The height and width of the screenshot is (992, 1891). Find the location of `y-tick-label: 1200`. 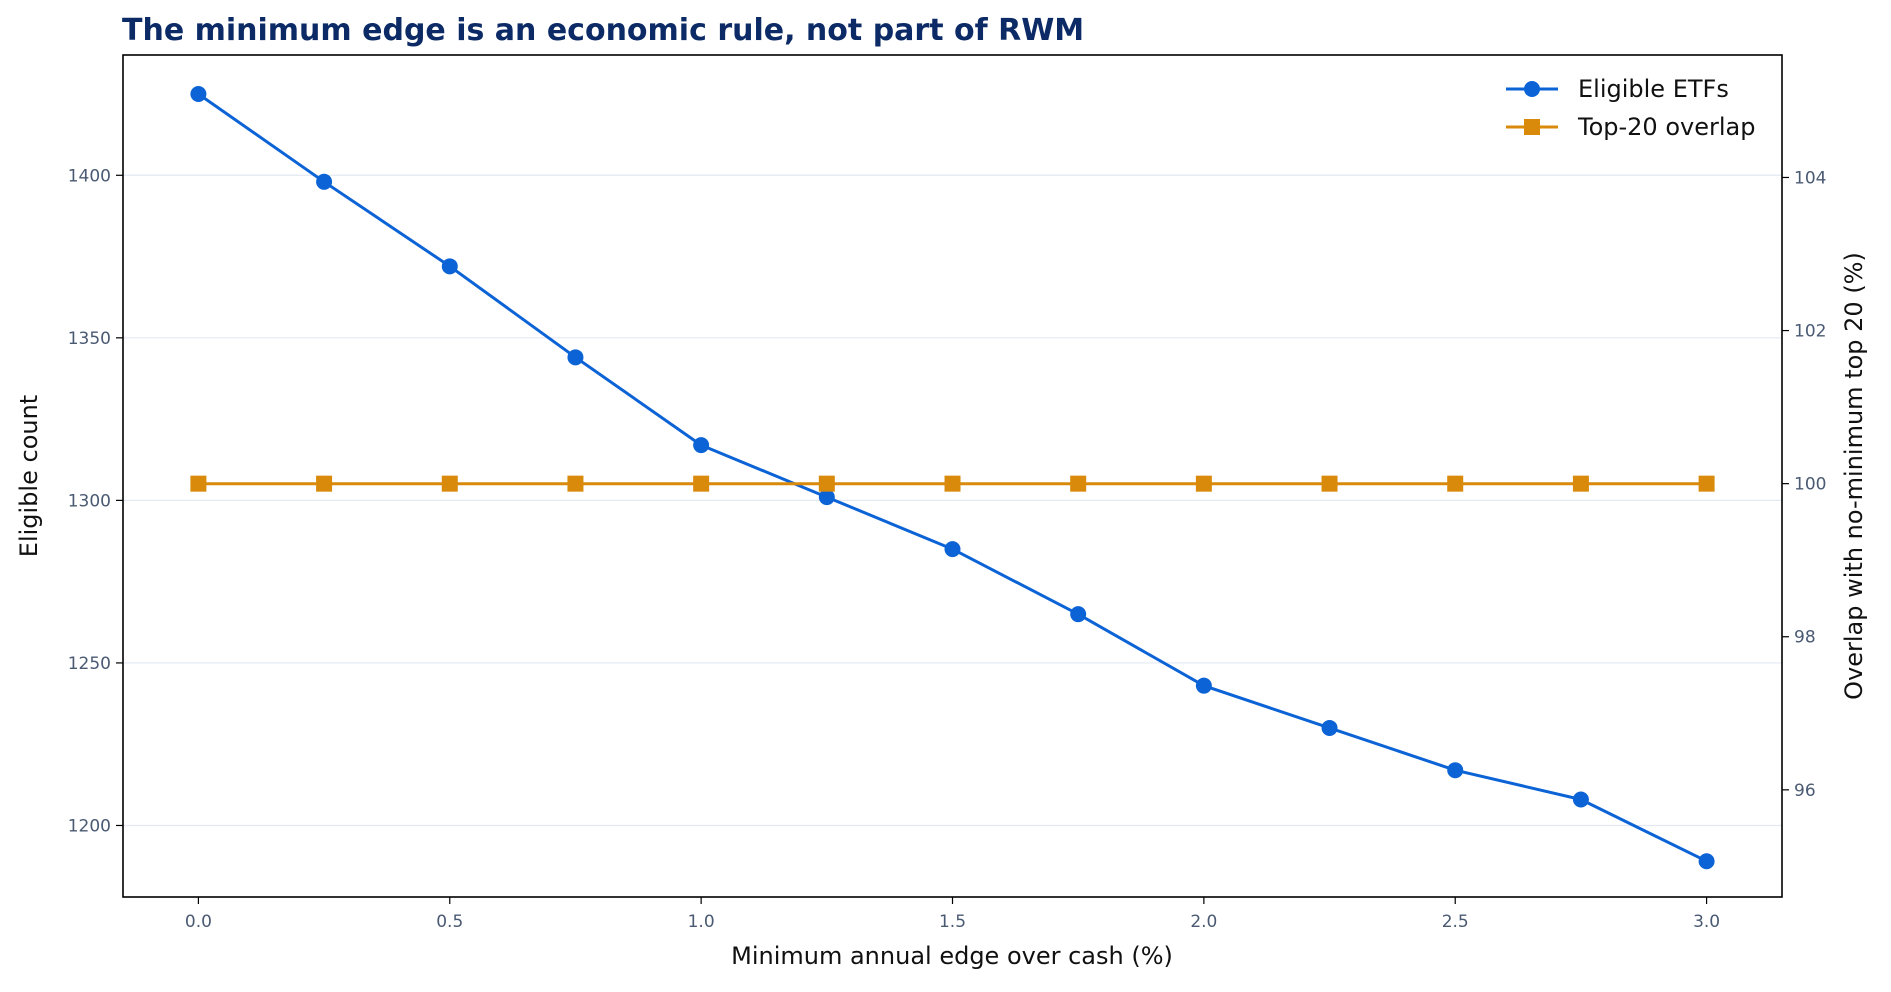

y-tick-label: 1200 is located at coordinates (89, 826).